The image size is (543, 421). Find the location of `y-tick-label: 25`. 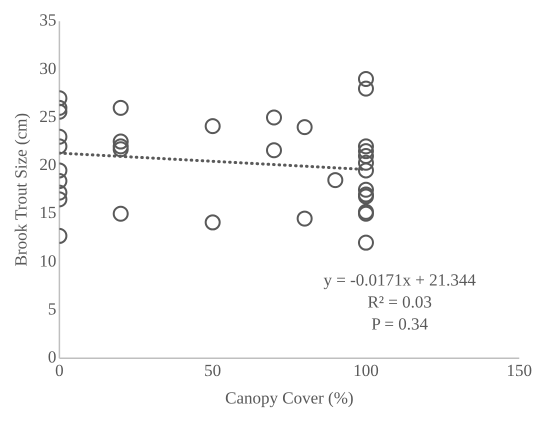

y-tick-label: 25 is located at coordinates (47, 116).